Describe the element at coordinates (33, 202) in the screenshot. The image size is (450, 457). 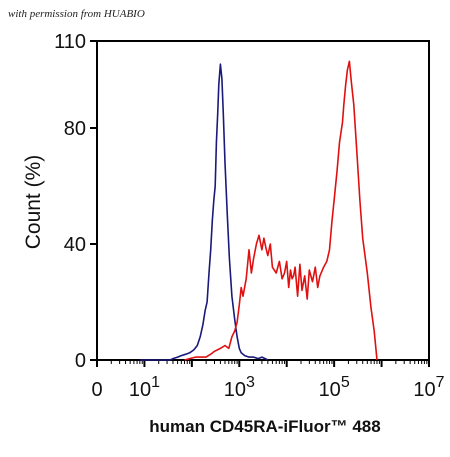
I see `y-axis-label: Count (%)` at that location.